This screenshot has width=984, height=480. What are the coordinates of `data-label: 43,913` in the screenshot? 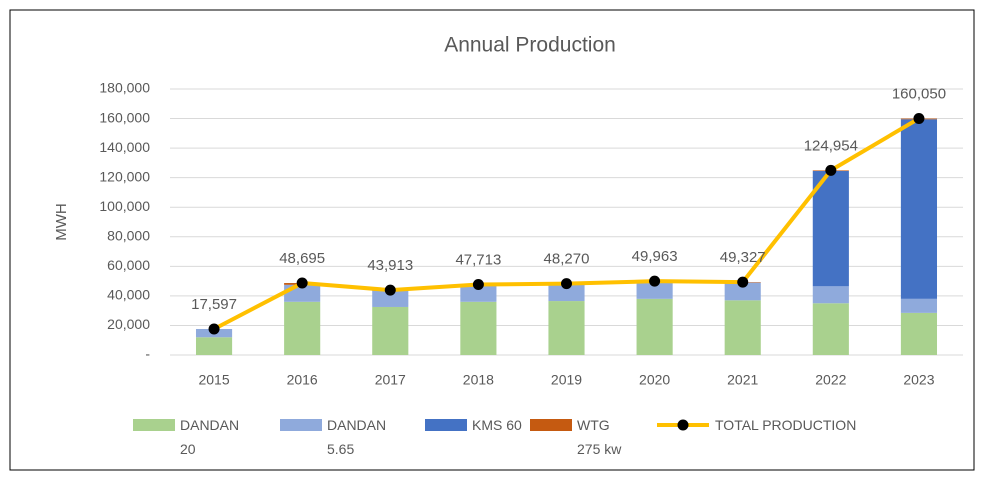 It's located at (390, 265).